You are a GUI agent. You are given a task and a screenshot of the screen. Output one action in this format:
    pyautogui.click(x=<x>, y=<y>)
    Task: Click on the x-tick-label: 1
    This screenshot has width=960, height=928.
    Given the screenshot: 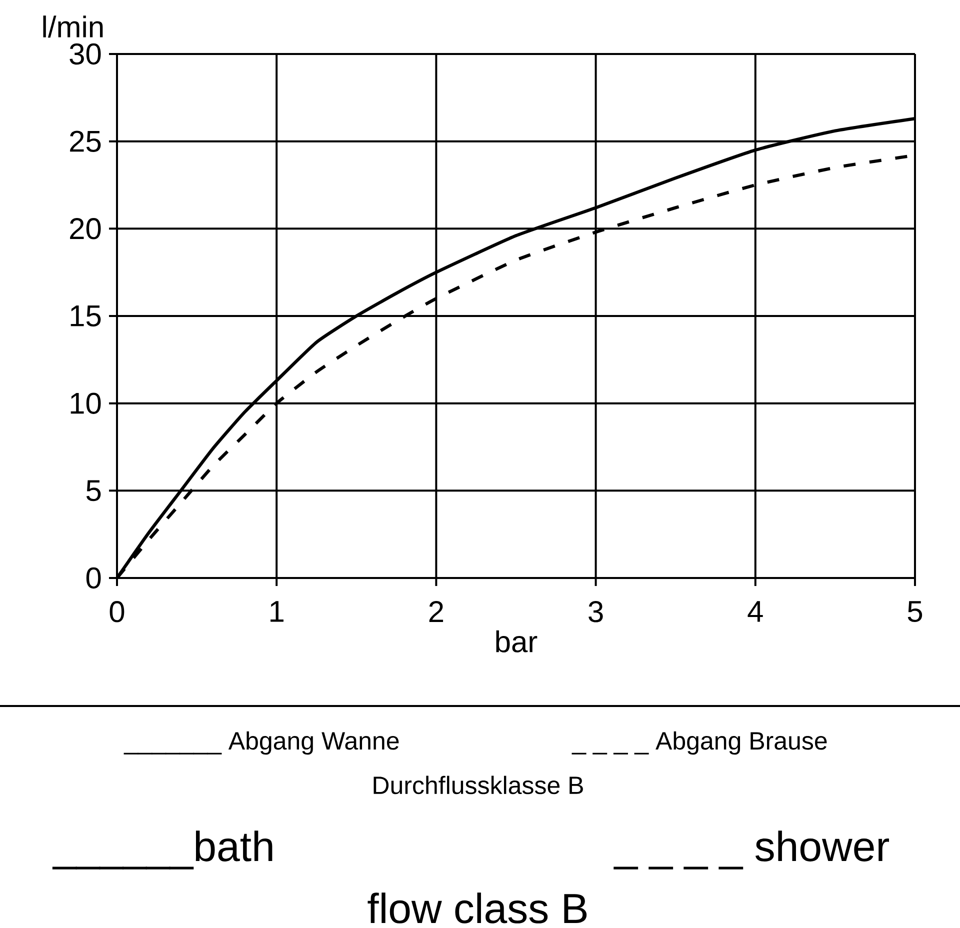 What is the action you would take?
    pyautogui.click(x=277, y=611)
    